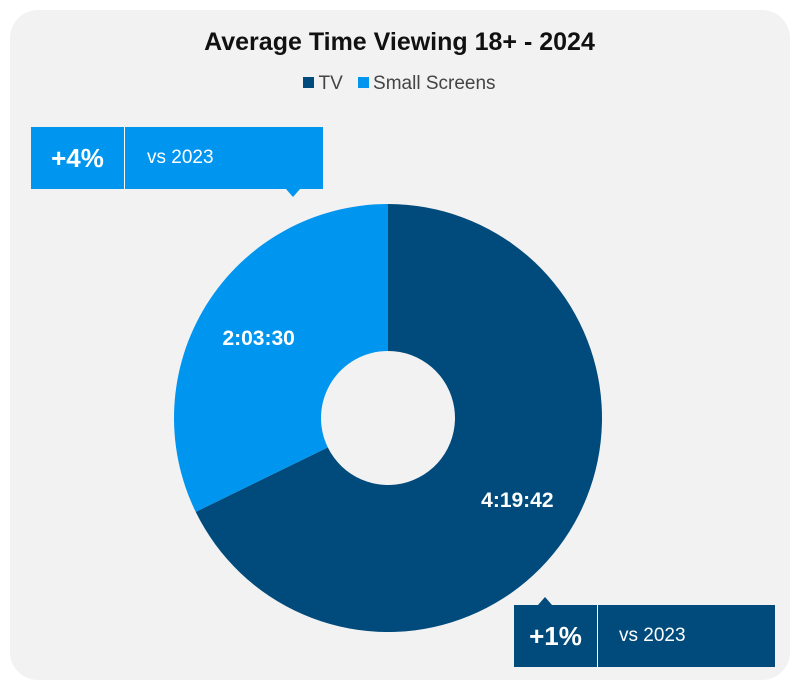 This screenshot has height=688, width=799. I want to click on slice-label-small-screens: 2:03:30, so click(258, 338).